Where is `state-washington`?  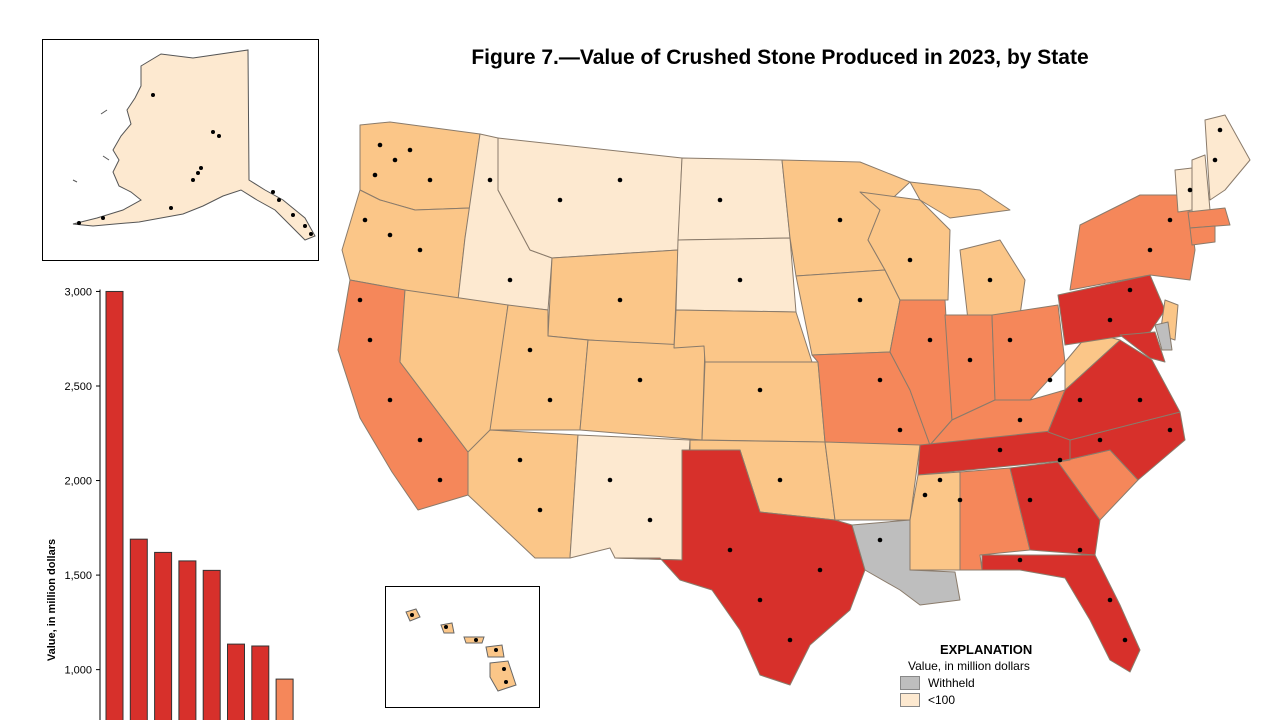 state-washington is located at coordinates (420, 166).